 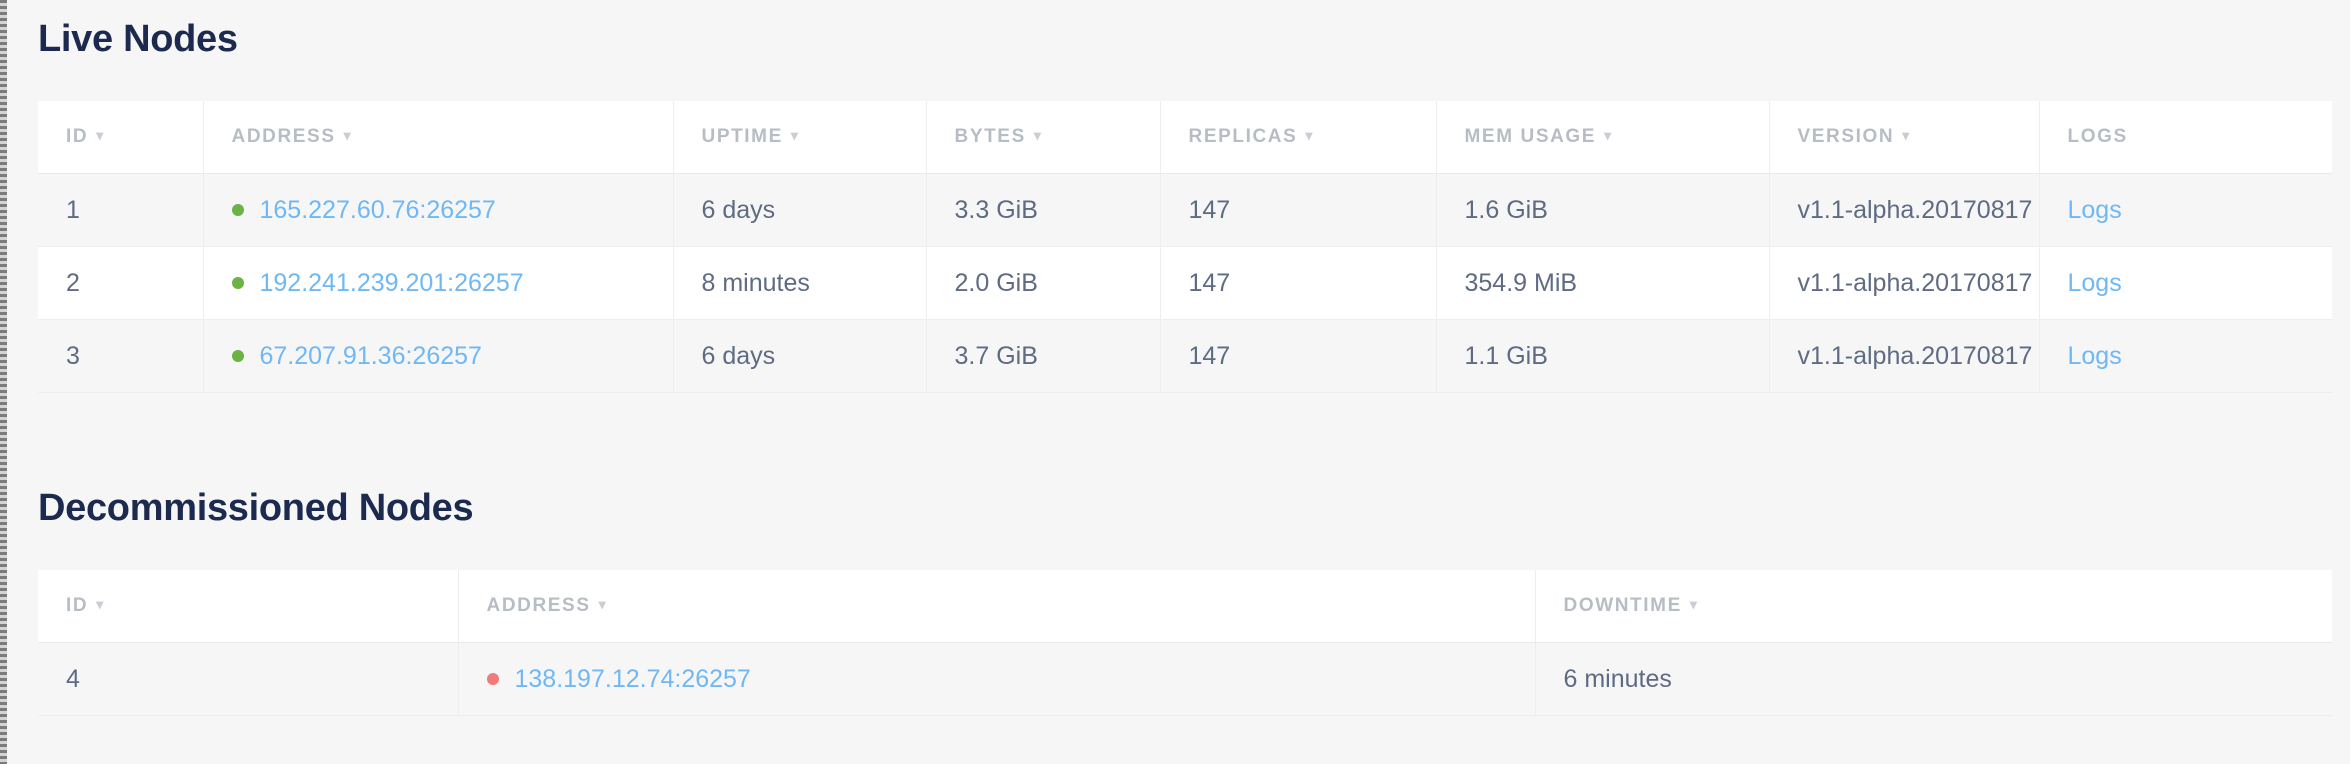 I want to click on cell-mem-usage: 1.1 GiB, so click(x=1603, y=356).